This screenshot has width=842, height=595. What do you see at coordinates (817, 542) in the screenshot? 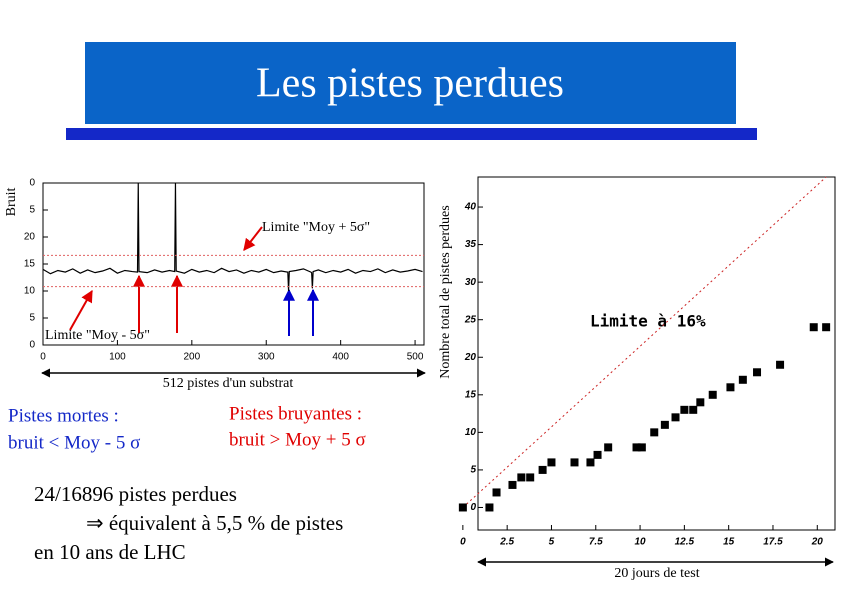
I see `x-tick-label: 20` at bounding box center [817, 542].